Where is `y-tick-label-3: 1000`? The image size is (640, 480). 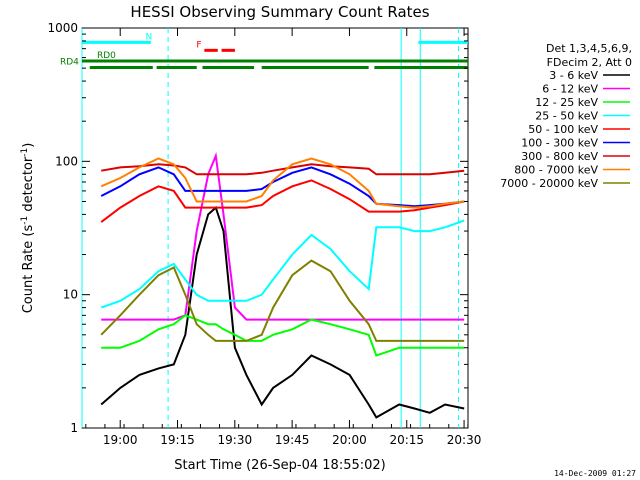 y-tick-label-3: 1000 is located at coordinates (62, 28).